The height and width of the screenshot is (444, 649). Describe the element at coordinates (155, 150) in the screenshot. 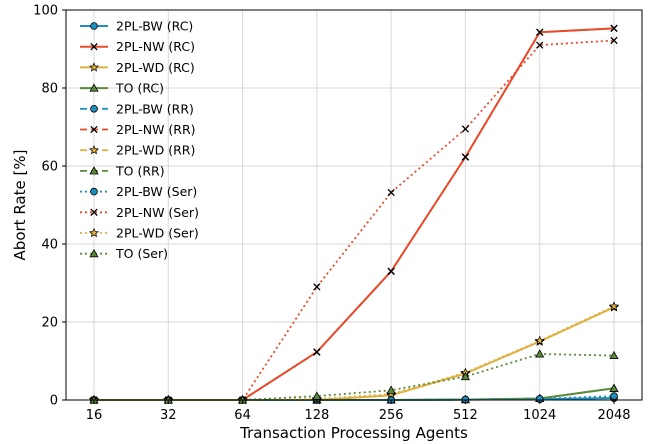

I see `legend-label: 2PL-WD (RR)` at that location.